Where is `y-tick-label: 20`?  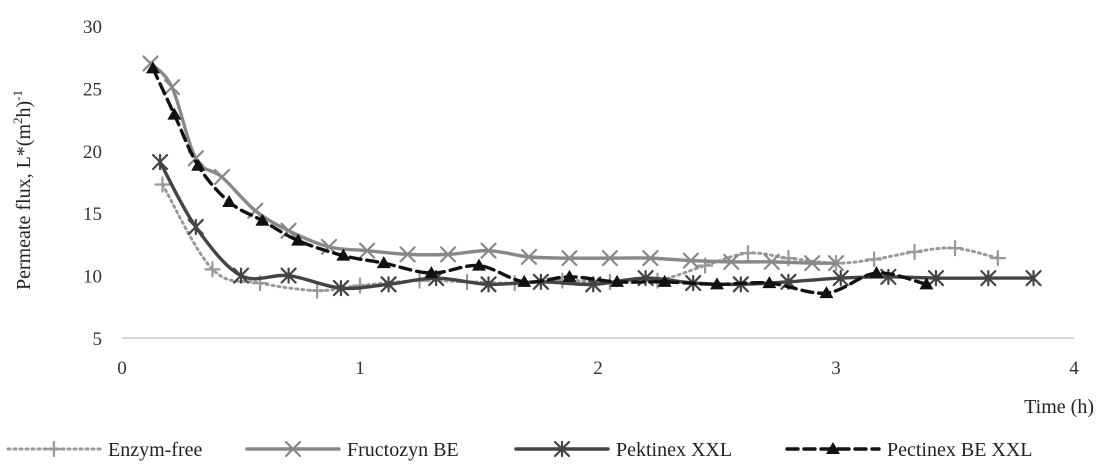
y-tick-label: 20 is located at coordinates (92, 152).